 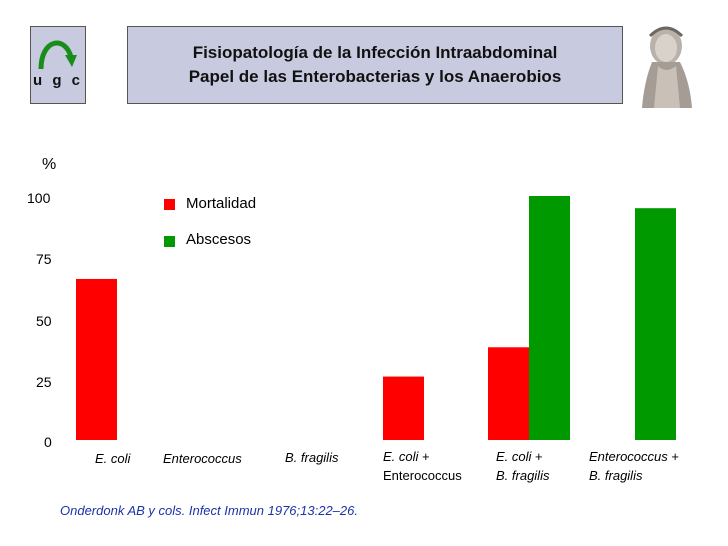 What do you see at coordinates (44, 259) in the screenshot?
I see `y-tick-75: 75` at bounding box center [44, 259].